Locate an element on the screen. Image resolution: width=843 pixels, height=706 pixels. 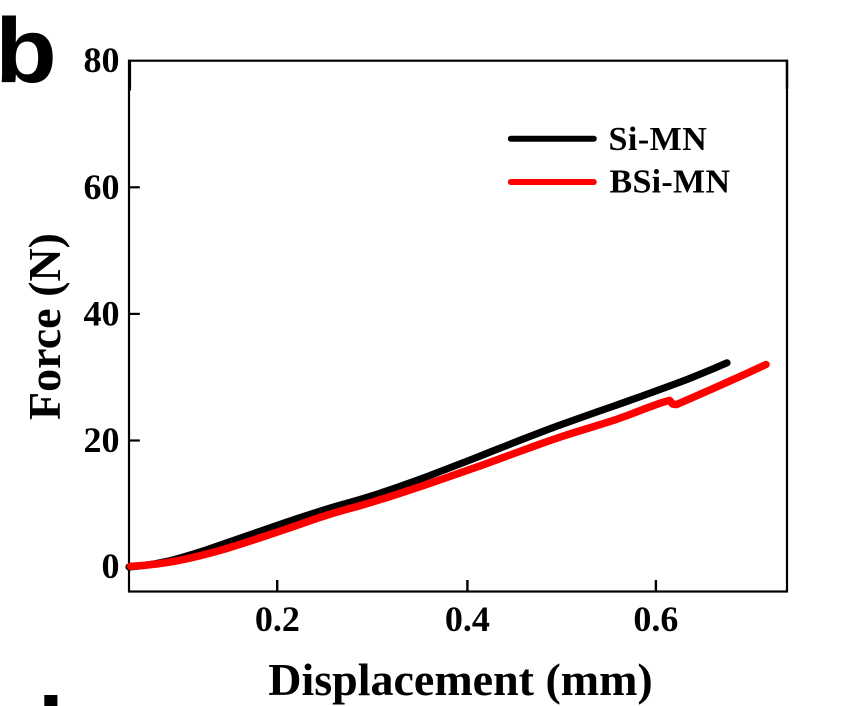
svg-text: 0 is located at coordinates (111, 566).